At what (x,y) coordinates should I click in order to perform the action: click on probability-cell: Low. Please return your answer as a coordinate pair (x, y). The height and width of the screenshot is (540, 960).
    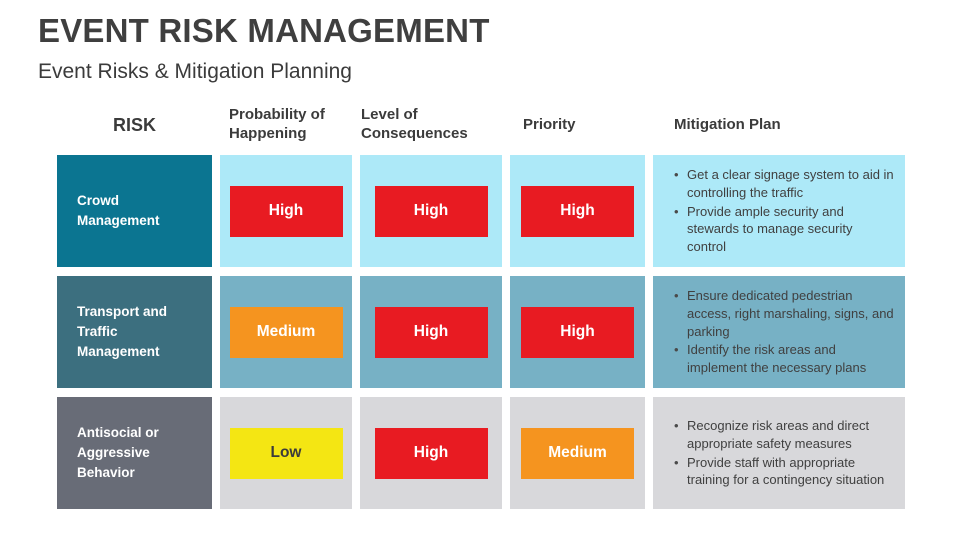
    Looking at the image, I should click on (286, 453).